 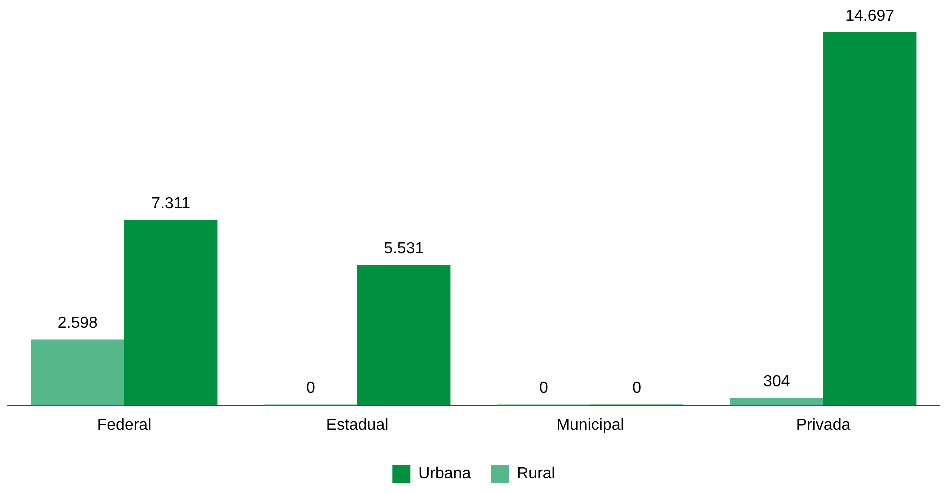 What do you see at coordinates (777, 381) in the screenshot?
I see `data-label: 304` at bounding box center [777, 381].